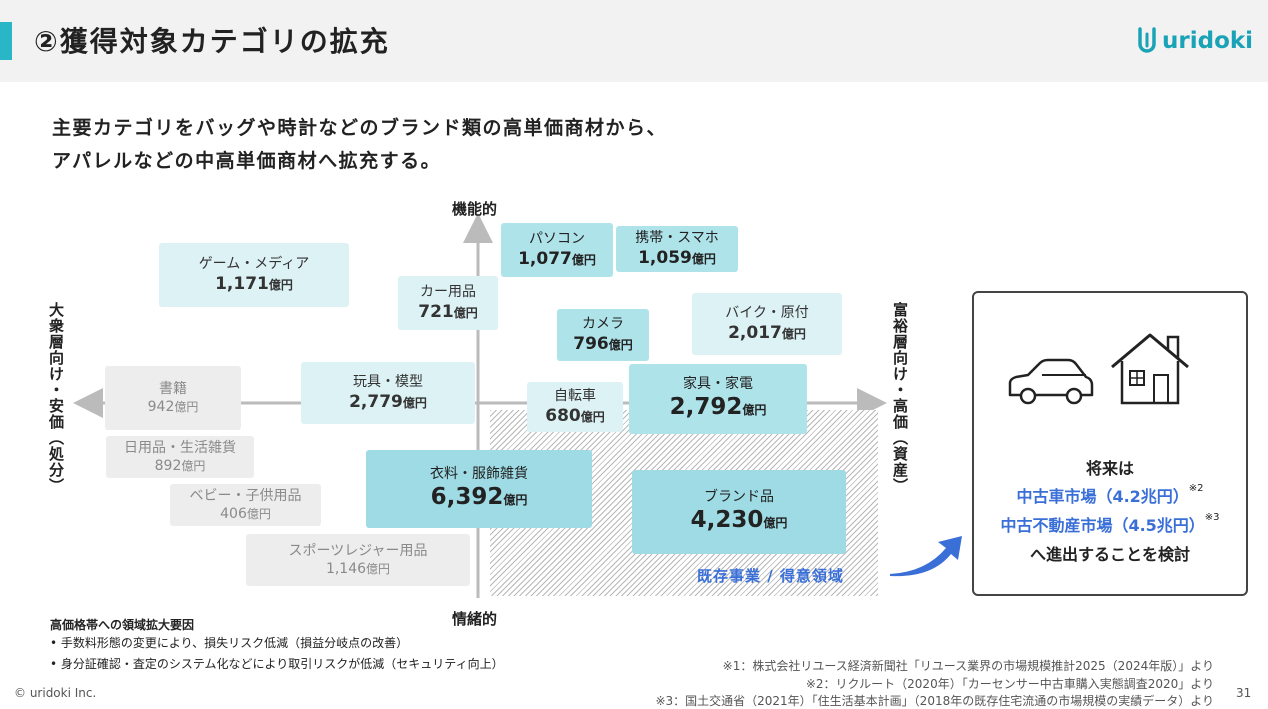 The width and height of the screenshot is (1268, 709). Describe the element at coordinates (180, 457) in the screenshot. I see `category-daily-goods: 日用品・生活雑貨 892億円` at that location.